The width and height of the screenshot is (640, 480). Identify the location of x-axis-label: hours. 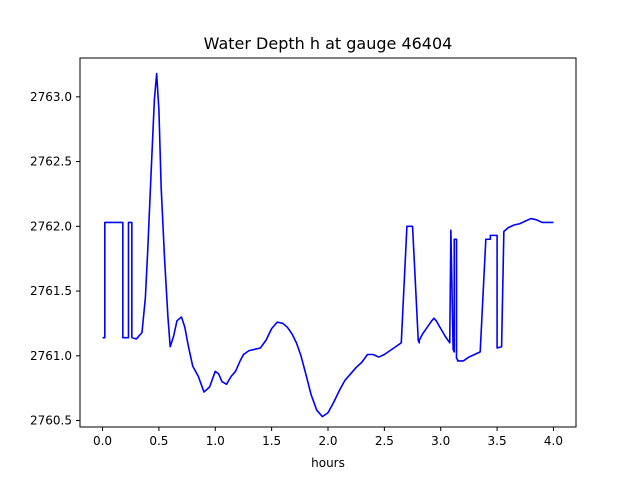
(328, 463).